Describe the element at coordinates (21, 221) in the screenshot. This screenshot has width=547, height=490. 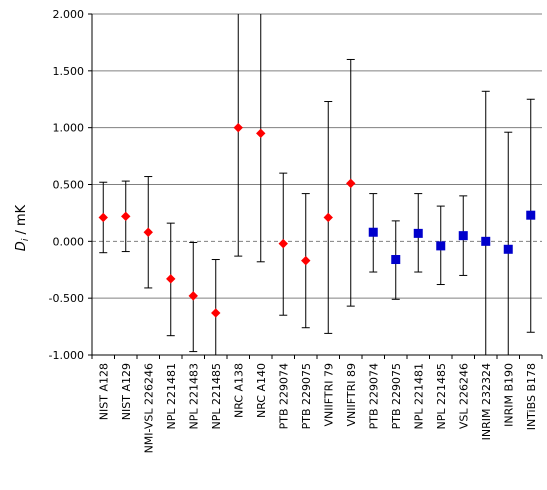
I see `y-axis-unit: / mK` at that location.